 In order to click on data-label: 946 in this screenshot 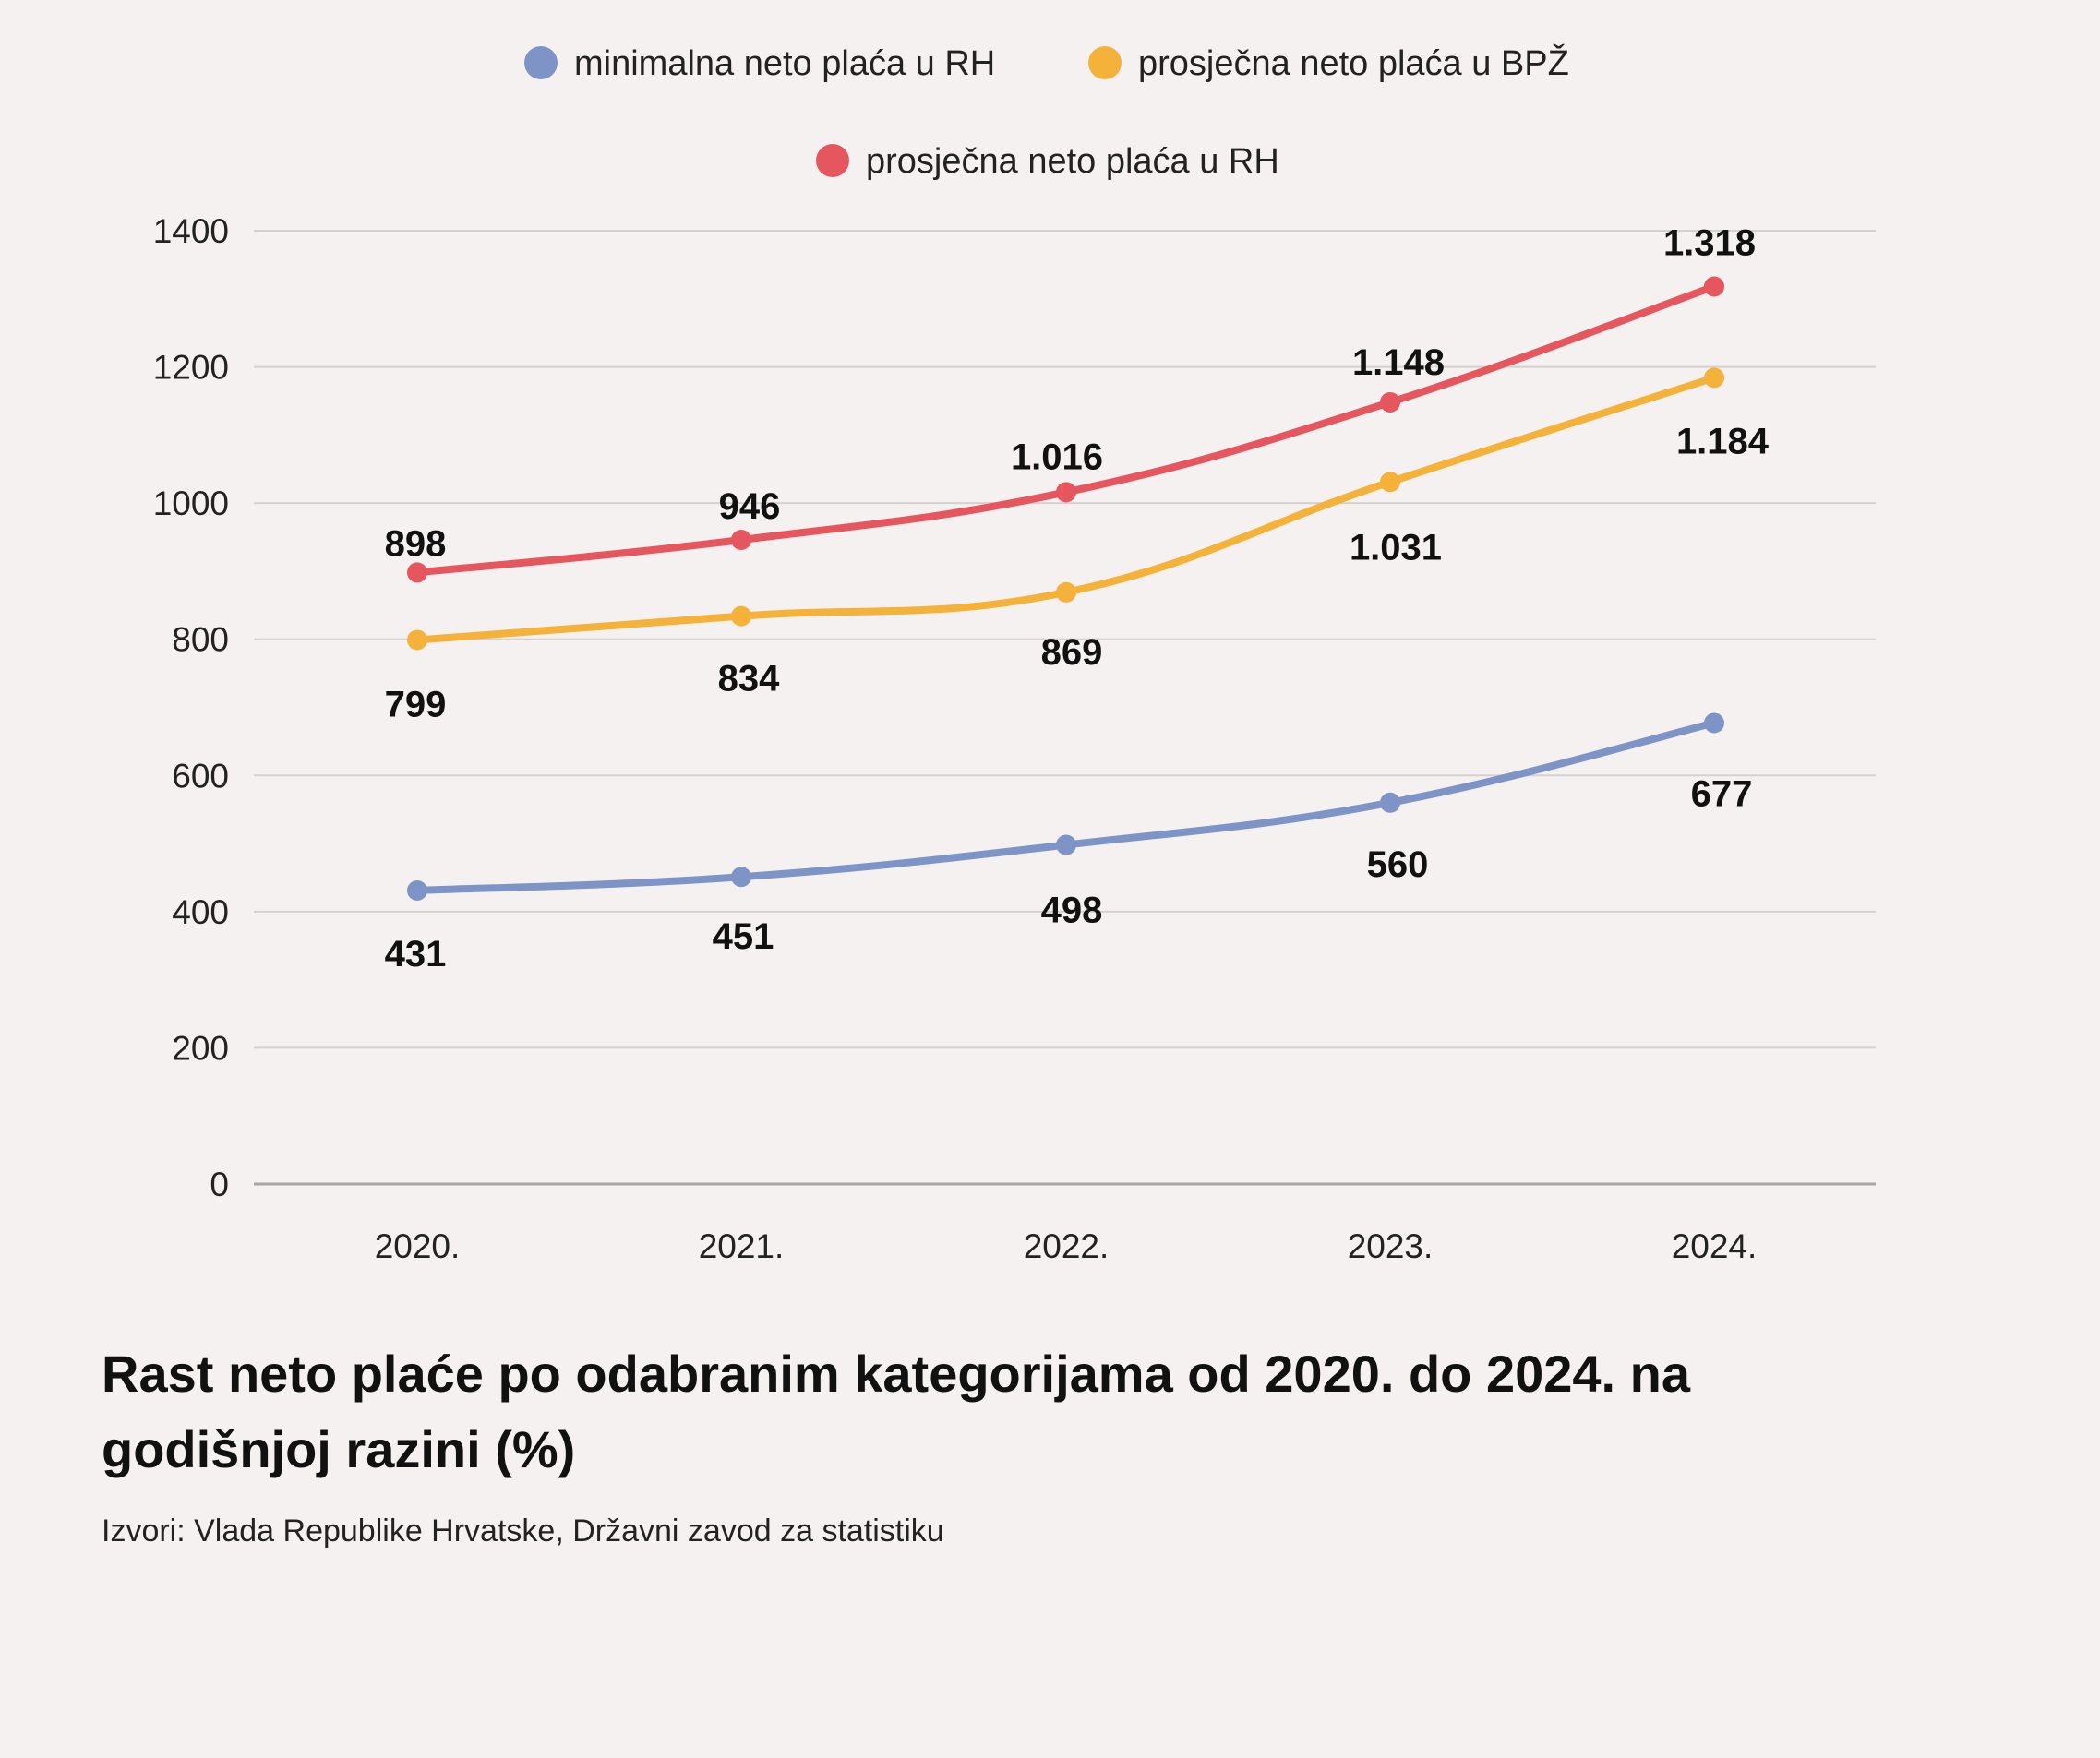, I will do `click(750, 506)`.